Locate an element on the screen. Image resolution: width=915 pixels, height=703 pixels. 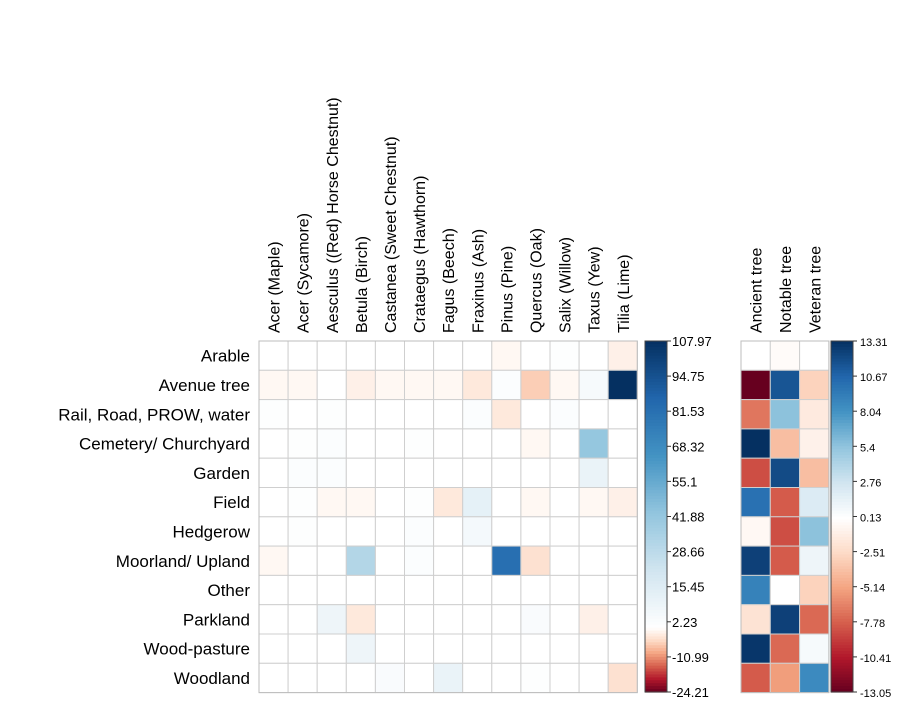
row-label: Other is located at coordinates (228, 590).